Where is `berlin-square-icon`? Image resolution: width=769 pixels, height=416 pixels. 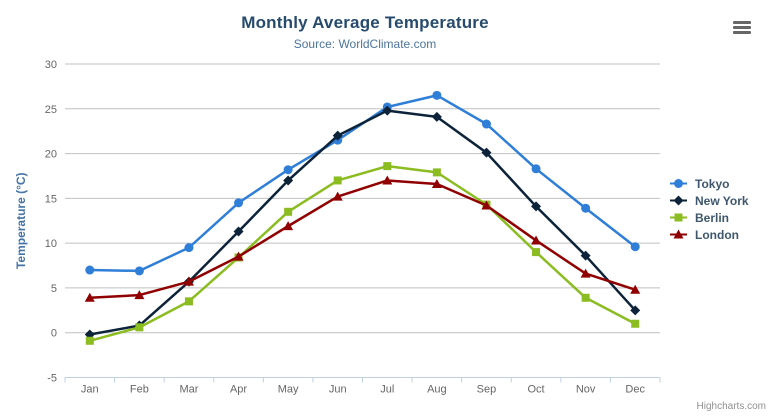
berlin-square-icon is located at coordinates (678, 217).